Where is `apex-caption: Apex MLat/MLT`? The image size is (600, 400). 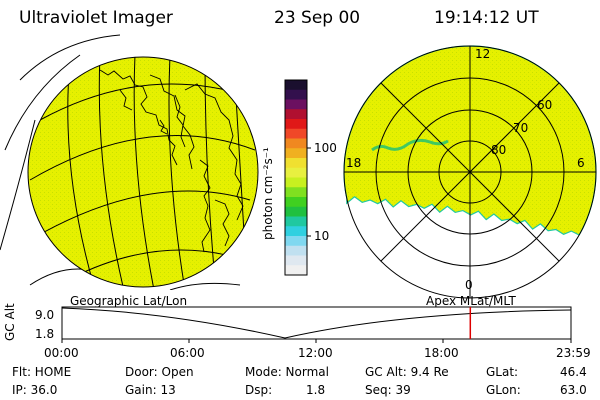
apex-caption: Apex MLat/MLT is located at coordinates (471, 301).